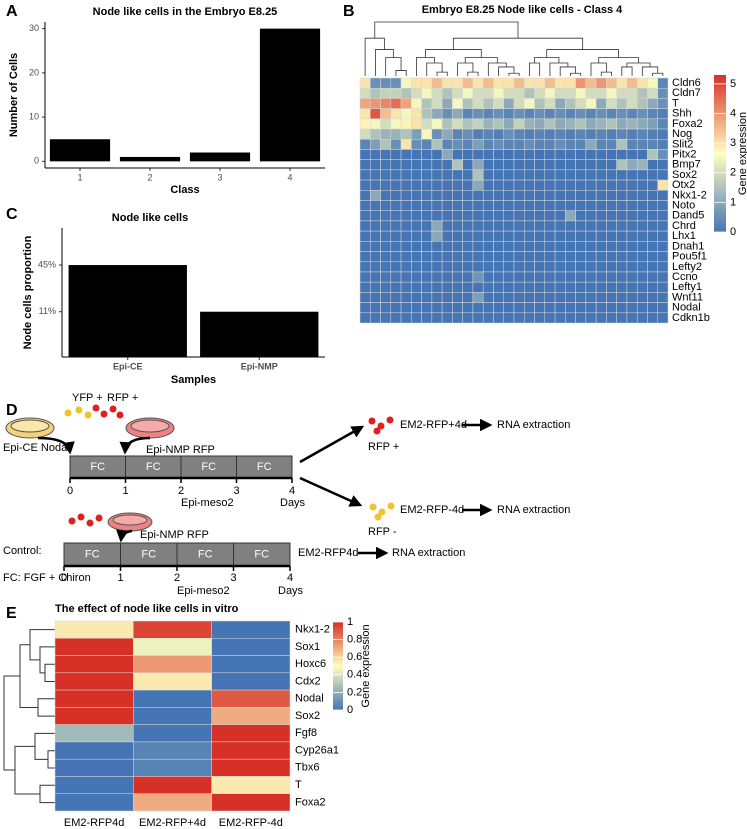 Image resolution: width=747 pixels, height=829 pixels. What do you see at coordinates (124, 536) in the screenshot?
I see `arrow` at bounding box center [124, 536].